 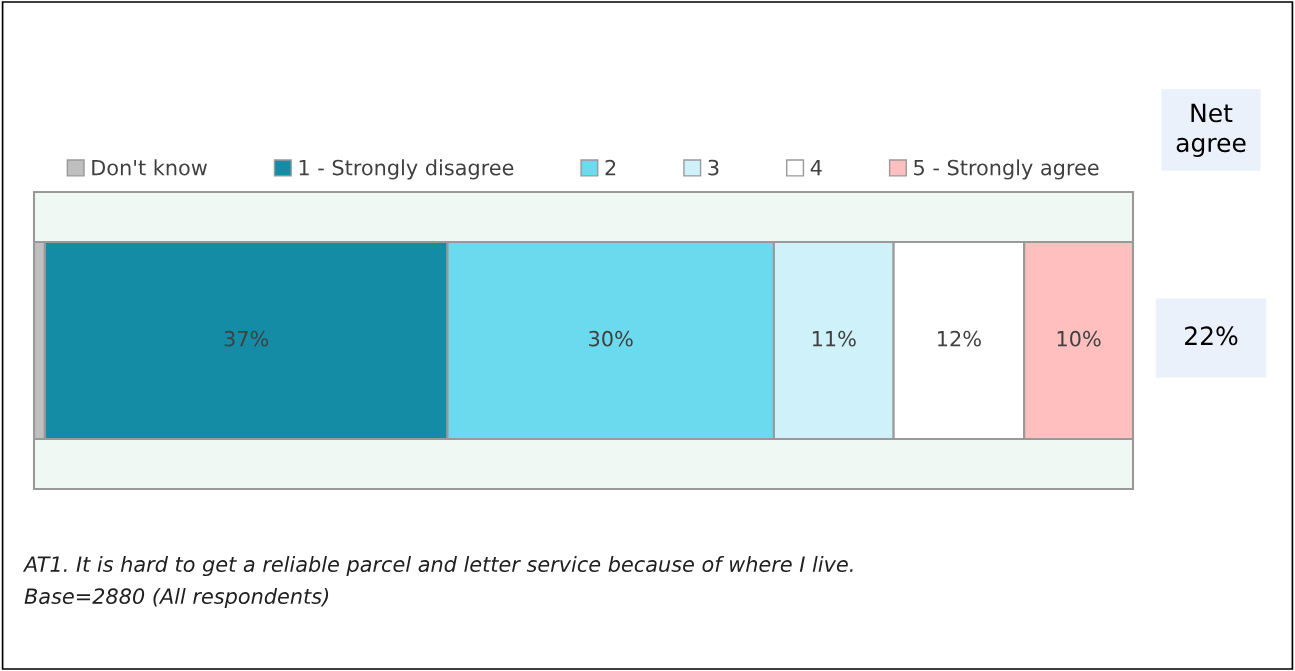 I want to click on data-label: 12%, so click(x=959, y=338).